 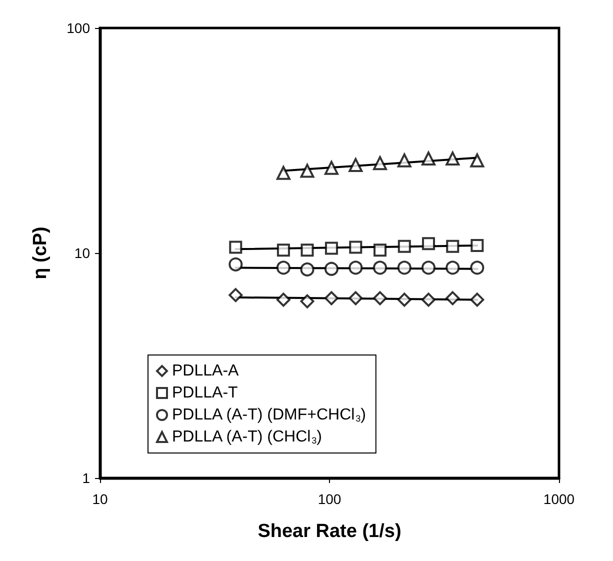 I want to click on y-tick-label: 1, so click(x=86, y=478).